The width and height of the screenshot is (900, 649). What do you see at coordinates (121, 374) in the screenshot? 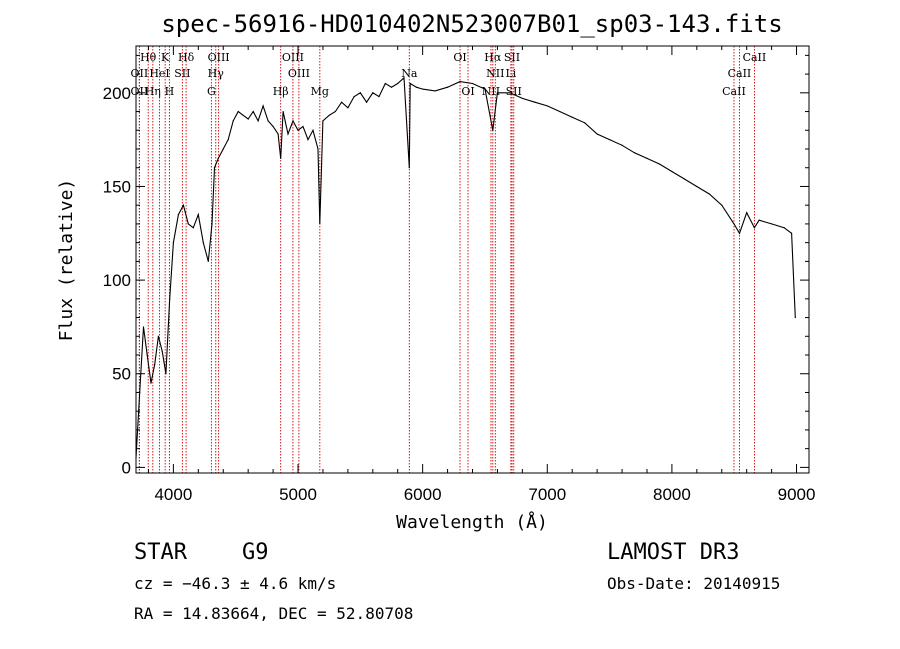
I see `y-tick-label: 50` at bounding box center [121, 374].